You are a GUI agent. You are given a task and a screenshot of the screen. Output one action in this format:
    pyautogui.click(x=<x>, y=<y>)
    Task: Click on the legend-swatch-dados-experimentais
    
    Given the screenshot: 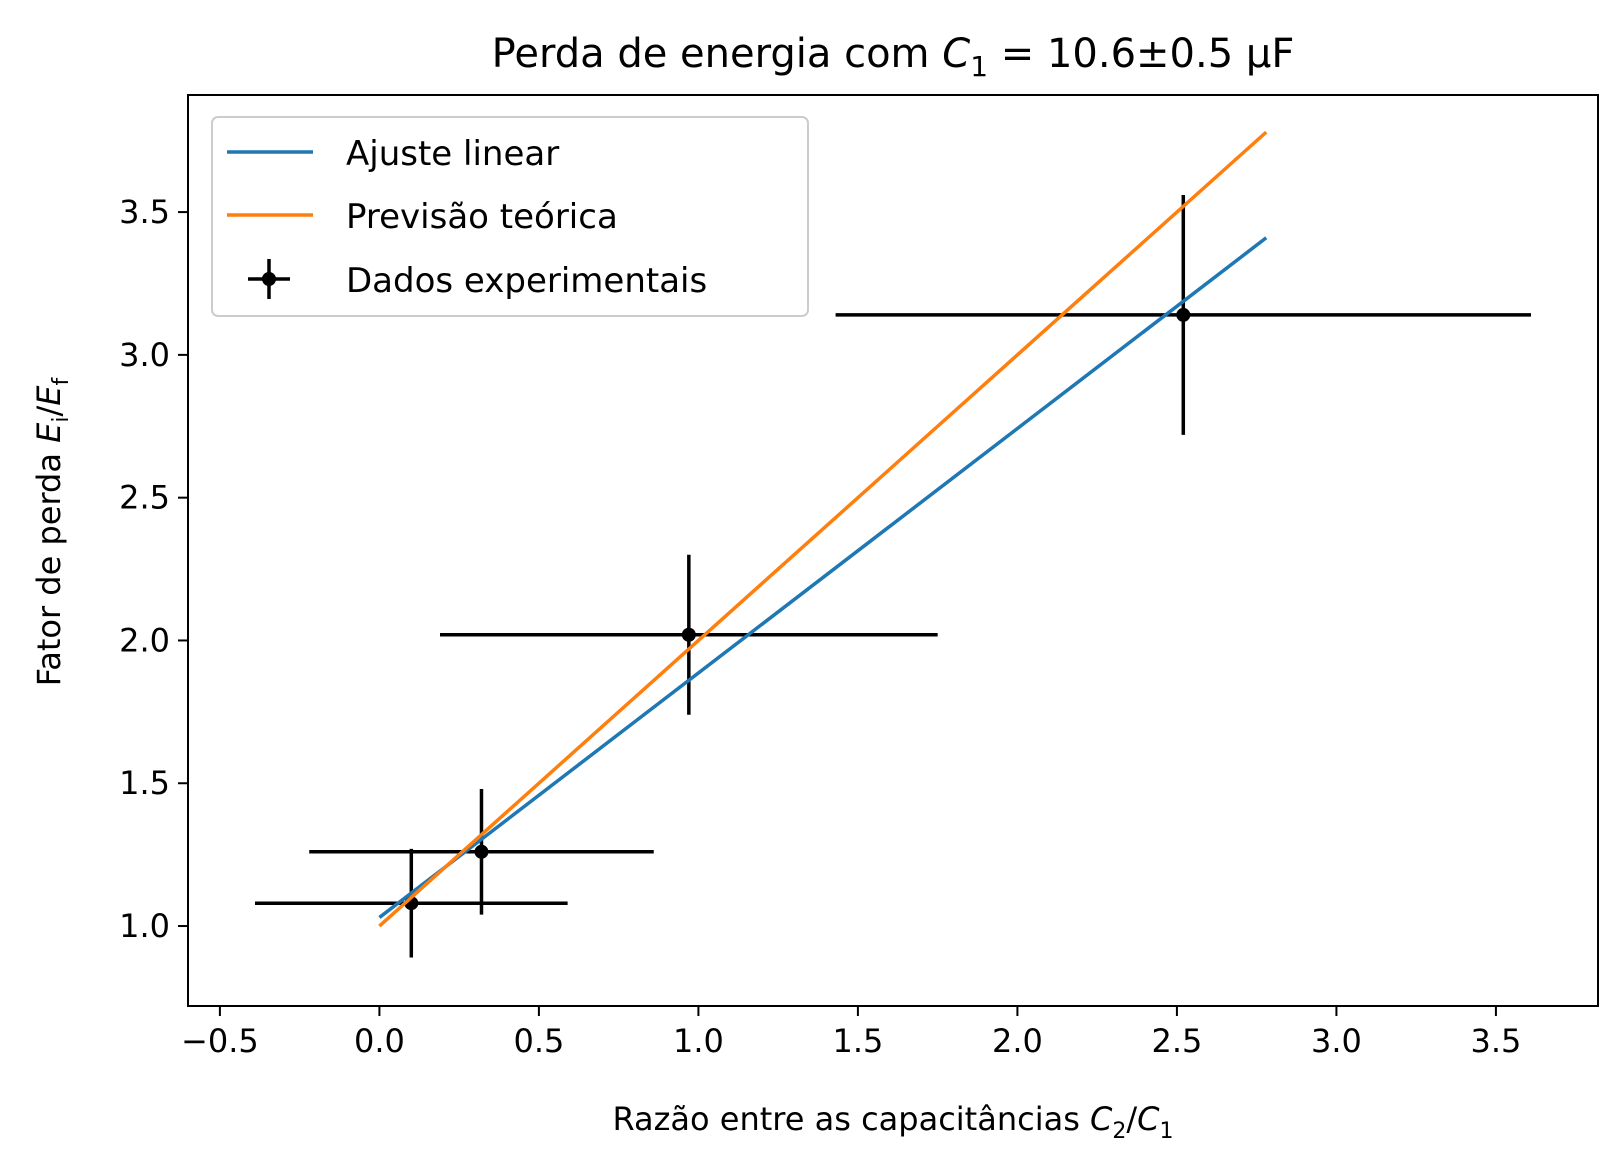 What is the action you would take?
    pyautogui.click(x=269, y=279)
    